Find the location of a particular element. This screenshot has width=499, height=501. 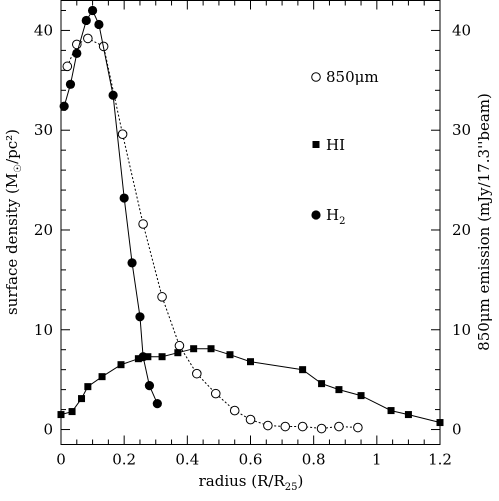

y-tick-label-right: 40 is located at coordinates (461, 30).